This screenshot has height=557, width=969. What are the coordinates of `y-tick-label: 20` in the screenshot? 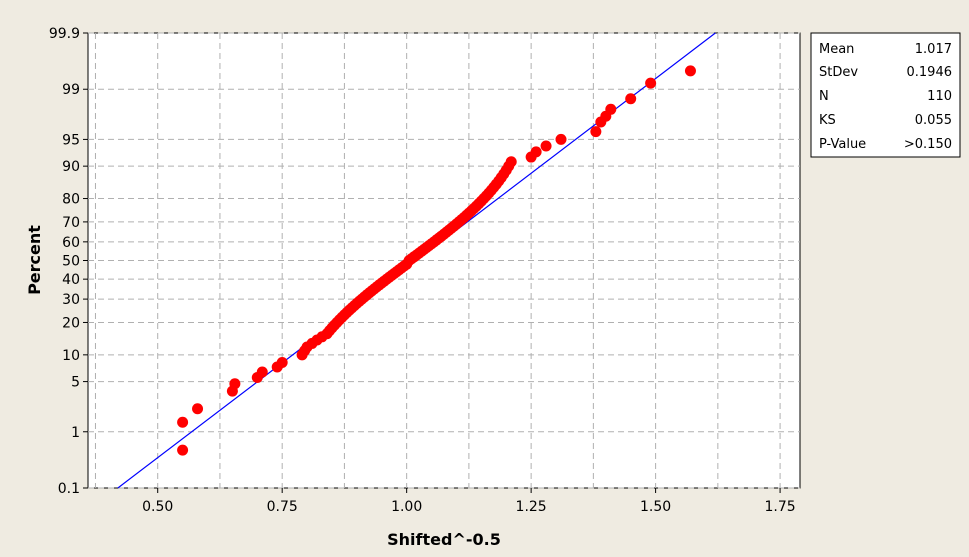 It's located at (71, 323).